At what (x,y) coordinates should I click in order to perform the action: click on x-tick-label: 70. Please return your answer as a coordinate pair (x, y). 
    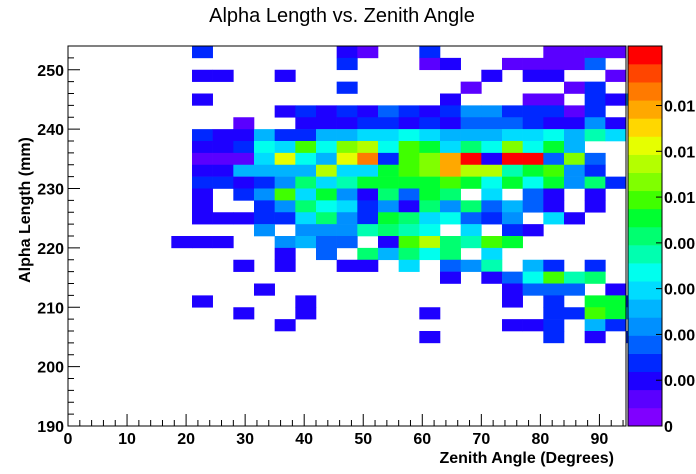
    Looking at the image, I should click on (481, 439).